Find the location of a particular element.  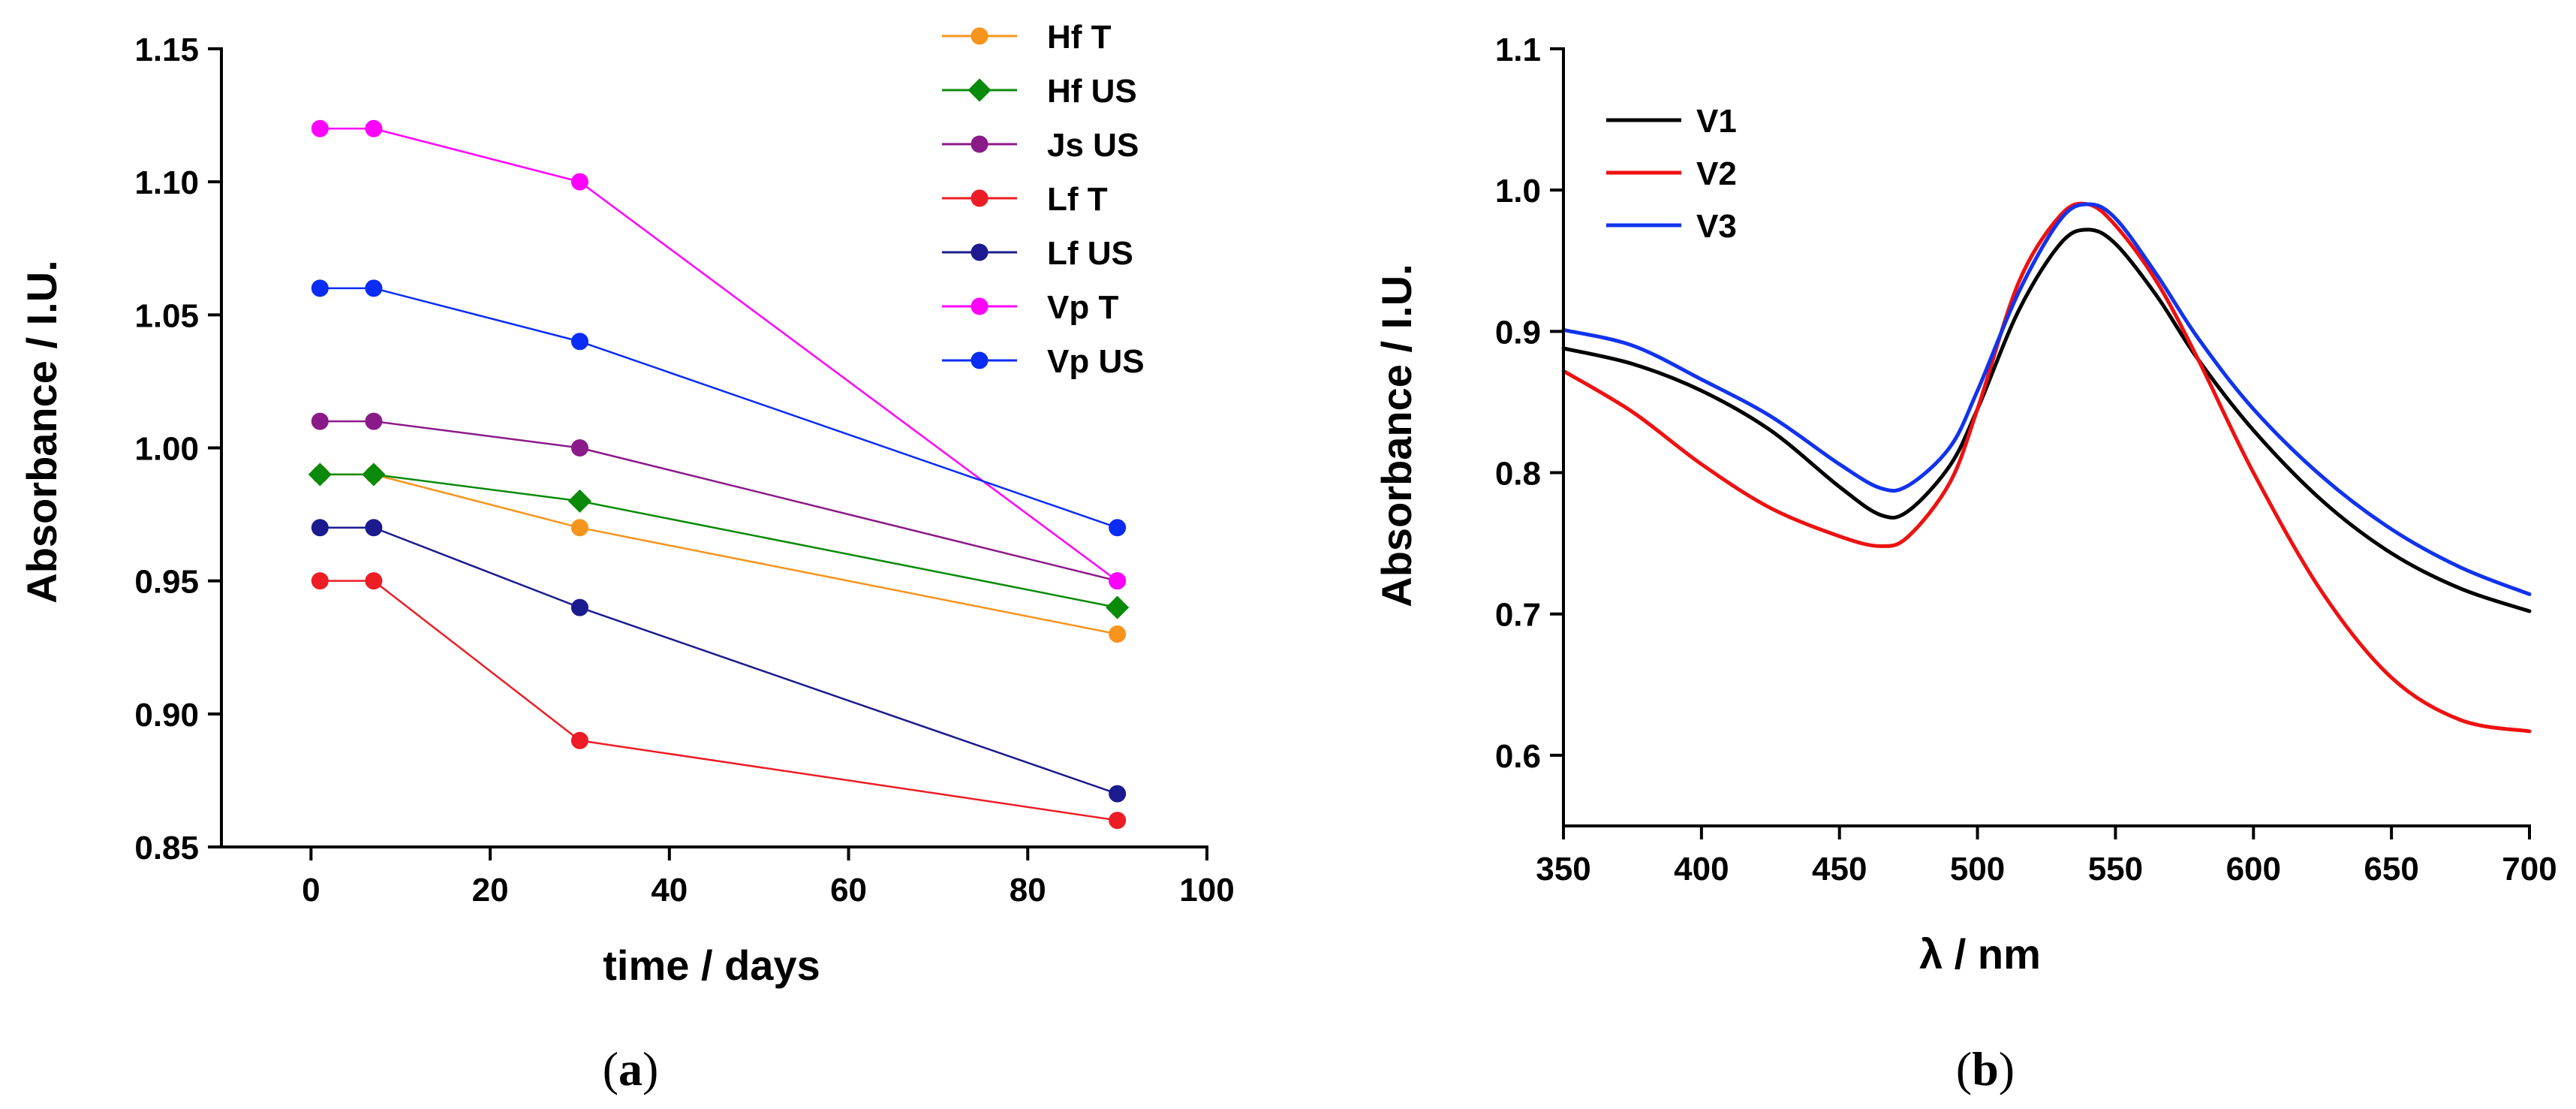

legend-label-v3: V3 is located at coordinates (1716, 226).